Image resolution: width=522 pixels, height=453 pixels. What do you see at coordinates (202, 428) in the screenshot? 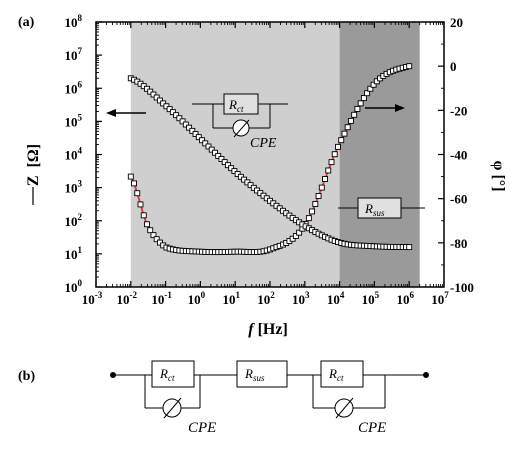
I see `circuit-cpe-1-label: CPE` at bounding box center [202, 428].